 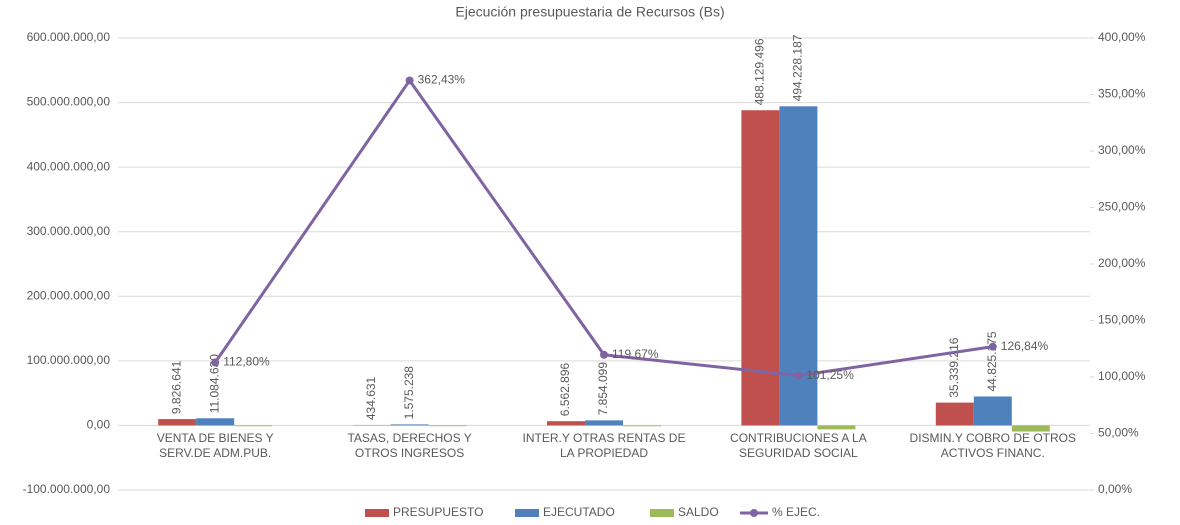 What do you see at coordinates (69, 166) in the screenshot?
I see `y-tick-label: 400.000.000,00` at bounding box center [69, 166].